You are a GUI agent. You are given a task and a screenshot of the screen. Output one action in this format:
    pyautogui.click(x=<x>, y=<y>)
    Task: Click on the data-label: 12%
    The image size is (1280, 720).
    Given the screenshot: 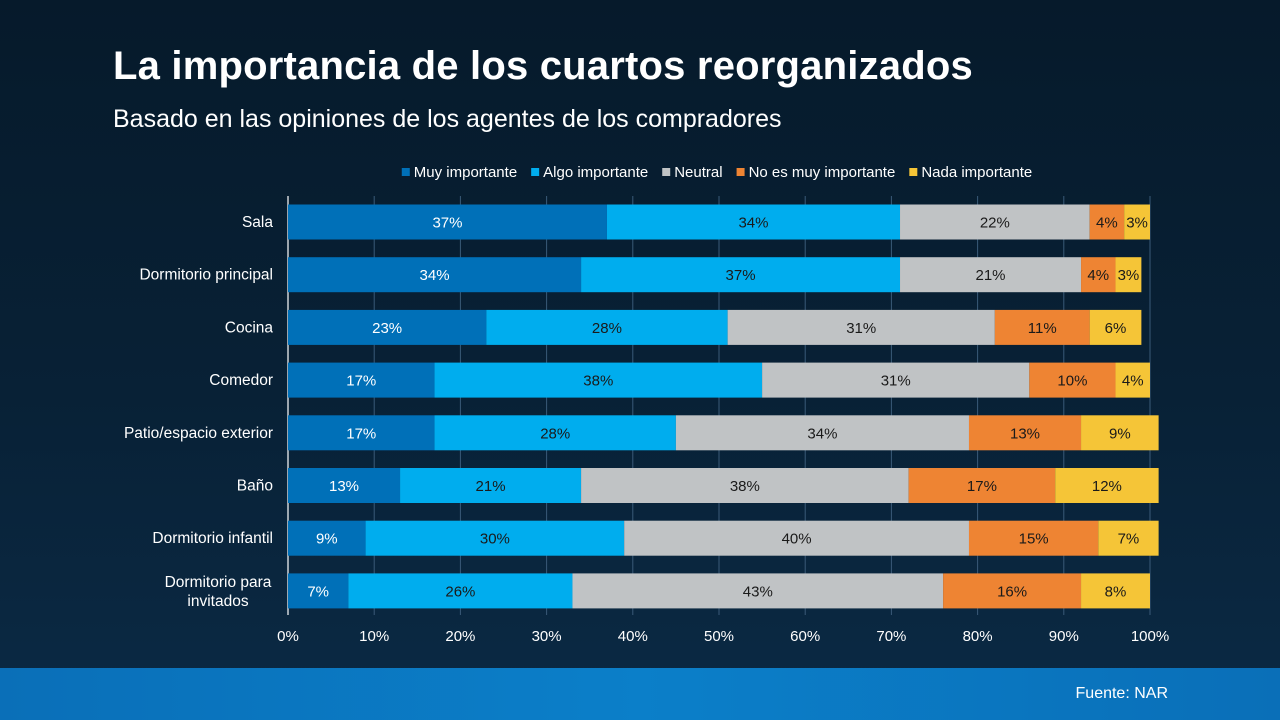 What is the action you would take?
    pyautogui.click(x=1107, y=486)
    